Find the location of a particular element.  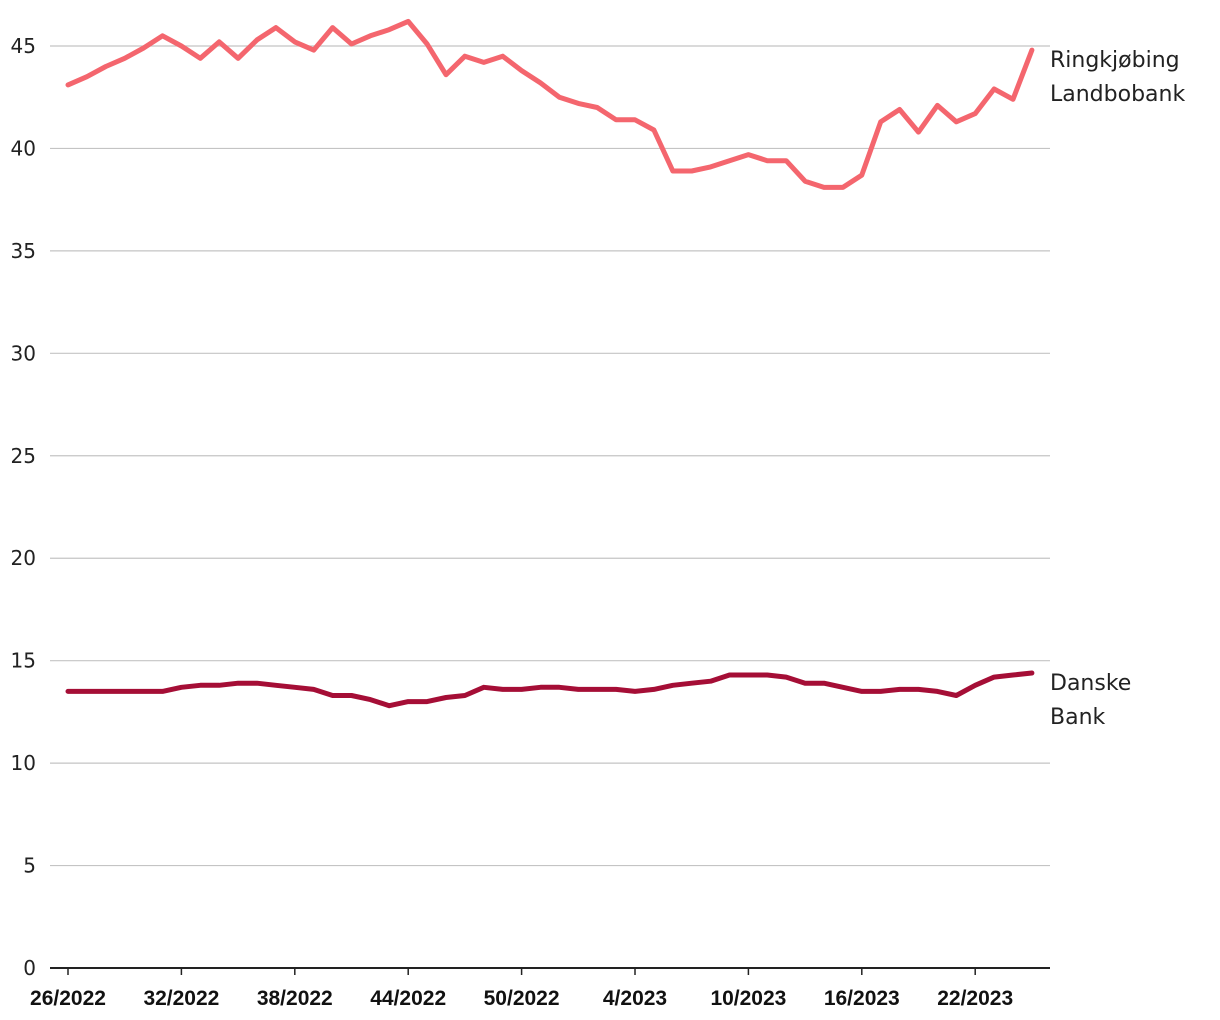

x-tick-label: 38/2022 is located at coordinates (295, 998).